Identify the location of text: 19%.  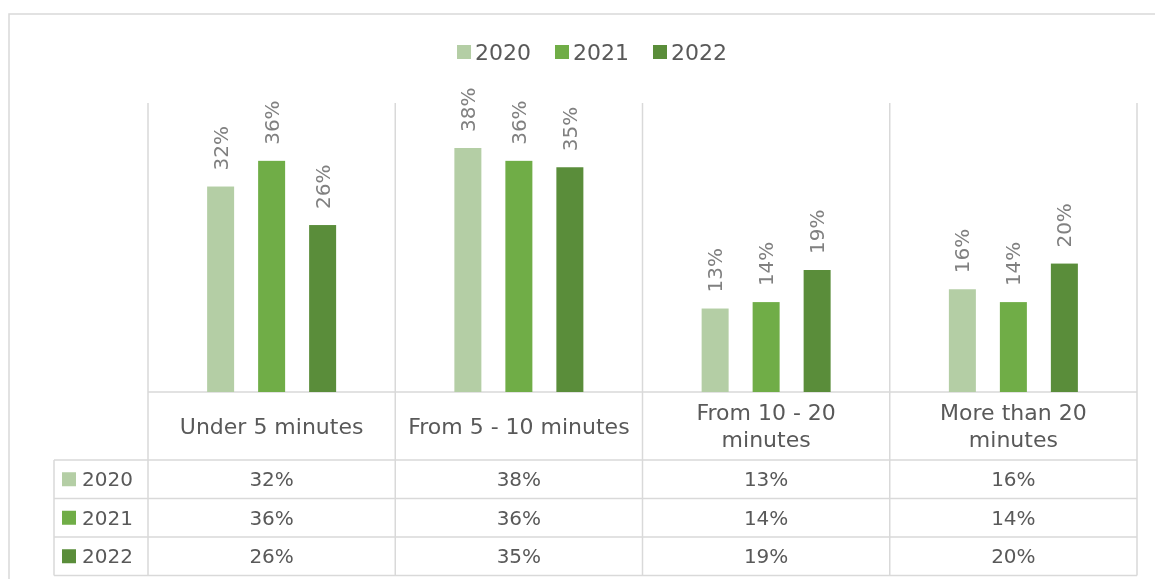
(817, 231).